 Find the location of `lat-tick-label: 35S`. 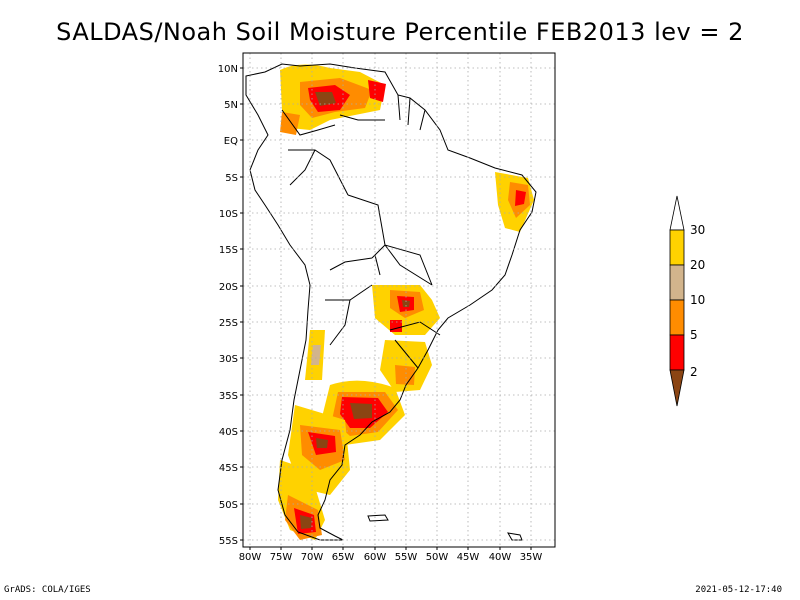

lat-tick-label: 35S is located at coordinates (228, 396).